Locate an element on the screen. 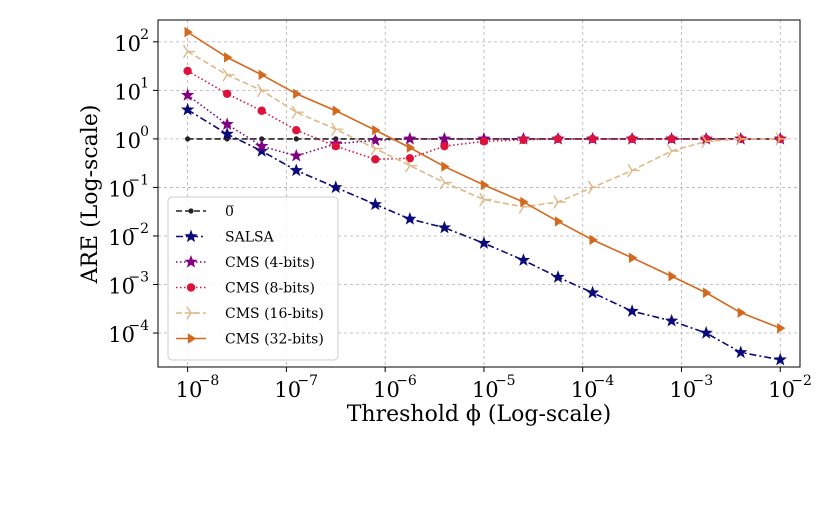  x-axis-title: Threshold ϕ (Log-scale) is located at coordinates (479, 414).